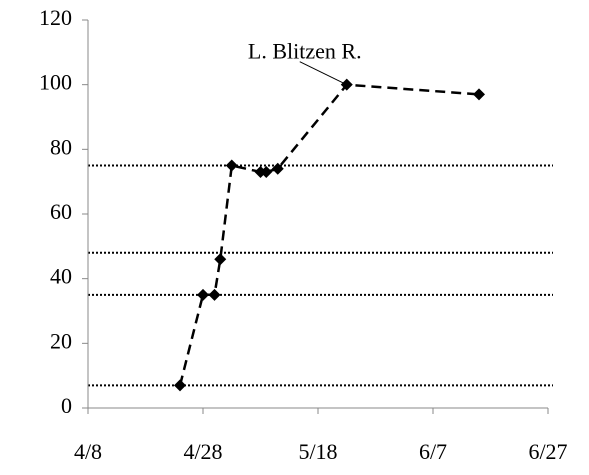  I want to click on x-tick-label: 5/18, so click(317, 451).